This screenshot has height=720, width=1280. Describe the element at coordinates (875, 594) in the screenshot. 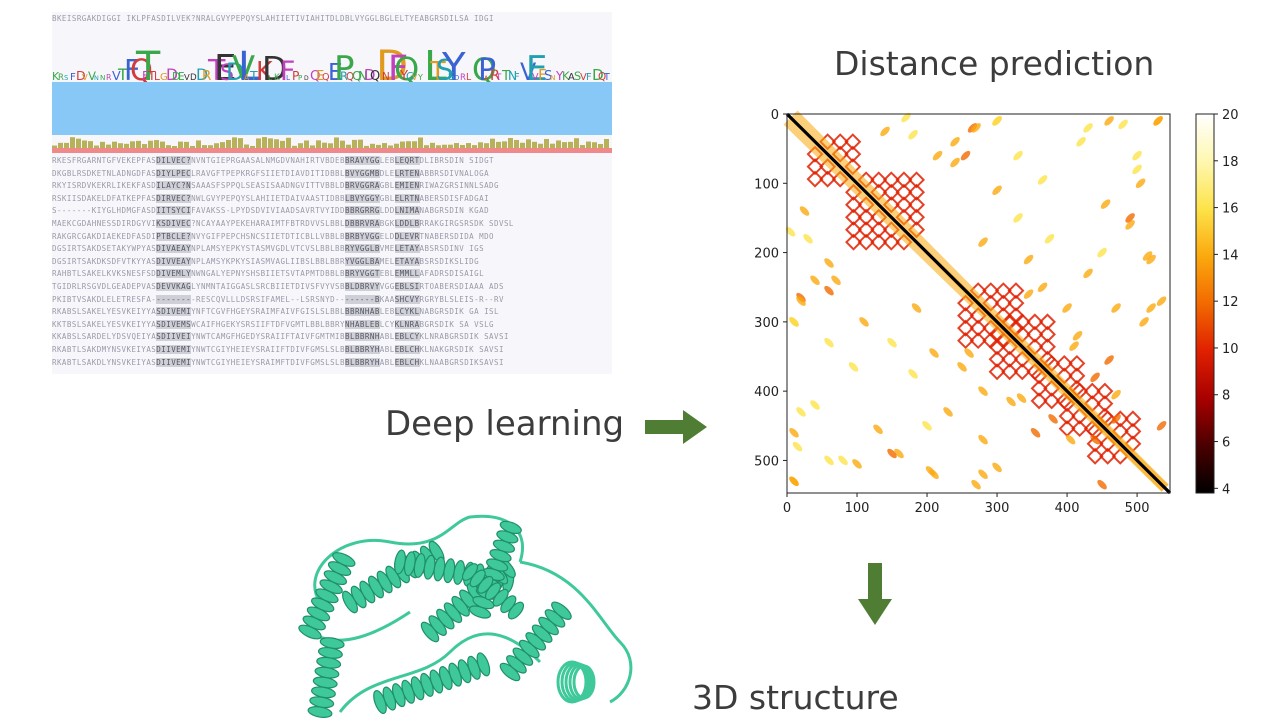

I see `down-arrow-icon` at that location.